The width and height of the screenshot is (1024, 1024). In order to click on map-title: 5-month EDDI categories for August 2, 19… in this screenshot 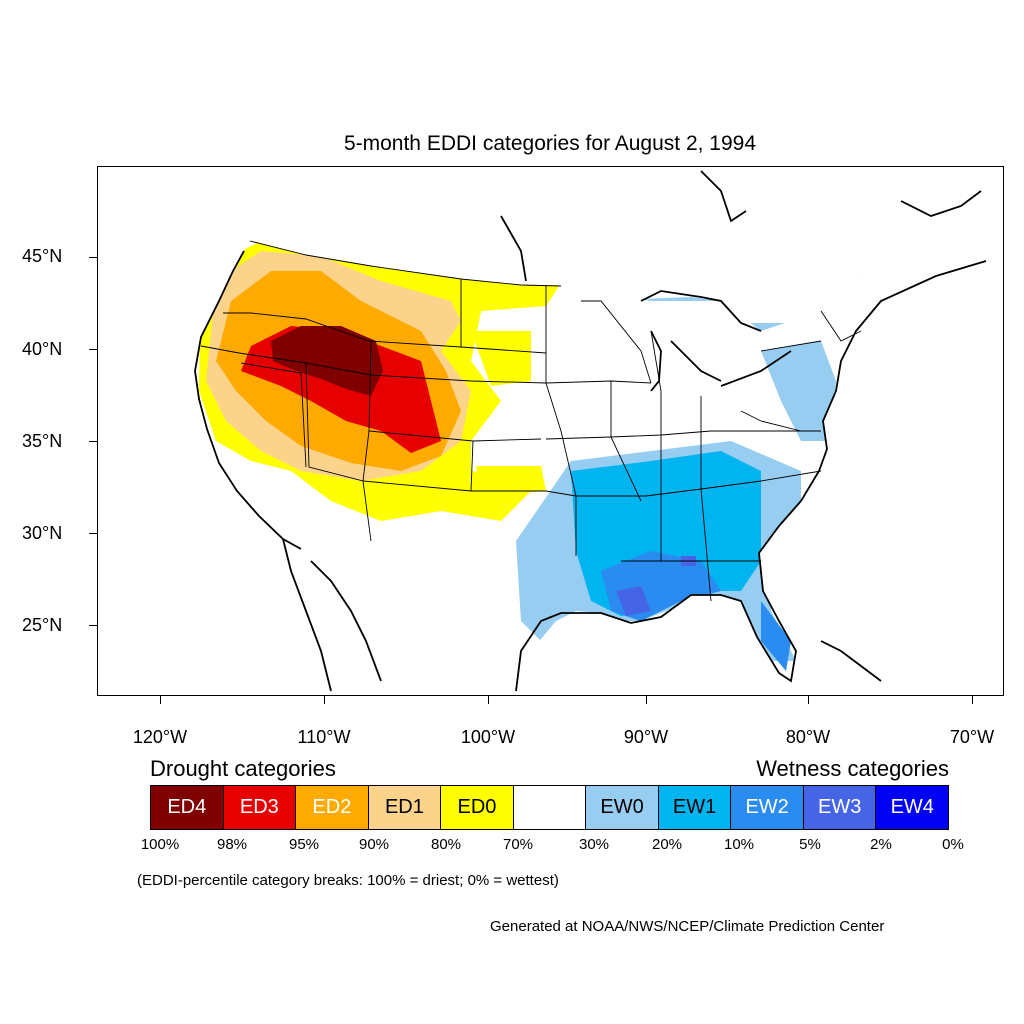, I will do `click(550, 143)`.